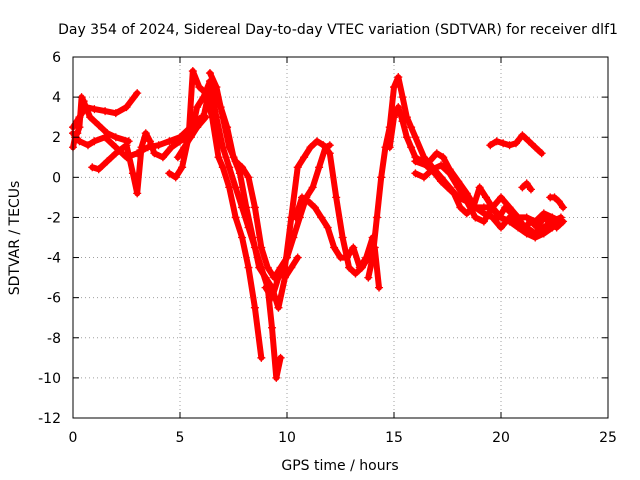  What do you see at coordinates (56, 178) in the screenshot?
I see `y-tick-label: 0` at bounding box center [56, 178].